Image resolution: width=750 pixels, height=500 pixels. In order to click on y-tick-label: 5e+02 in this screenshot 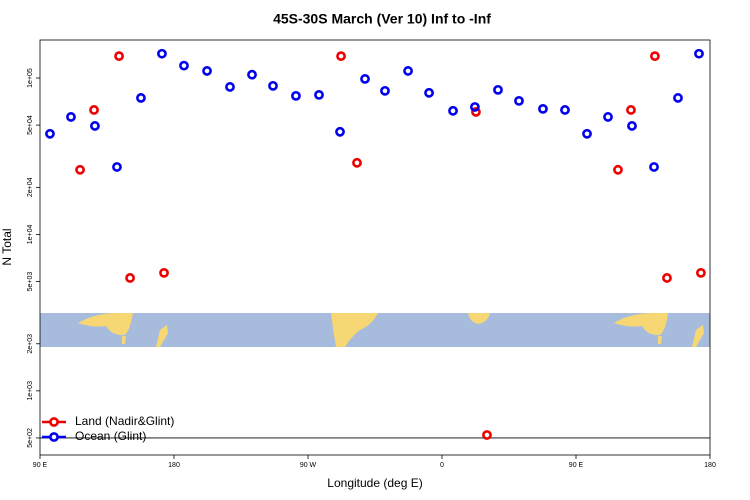, I will do `click(30, 438)`.